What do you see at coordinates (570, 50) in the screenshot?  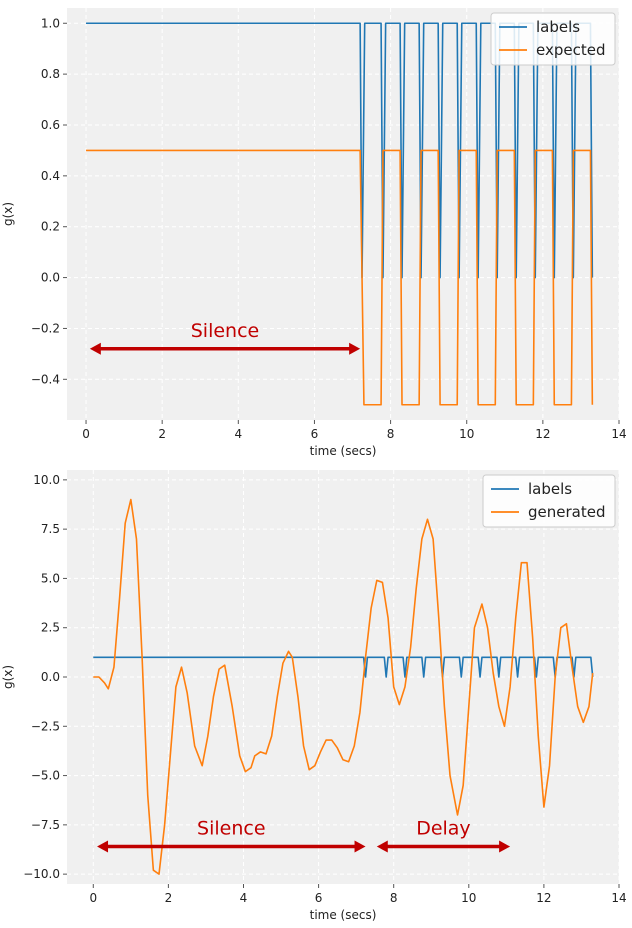 I see `legend-label-expected: expected` at bounding box center [570, 50].